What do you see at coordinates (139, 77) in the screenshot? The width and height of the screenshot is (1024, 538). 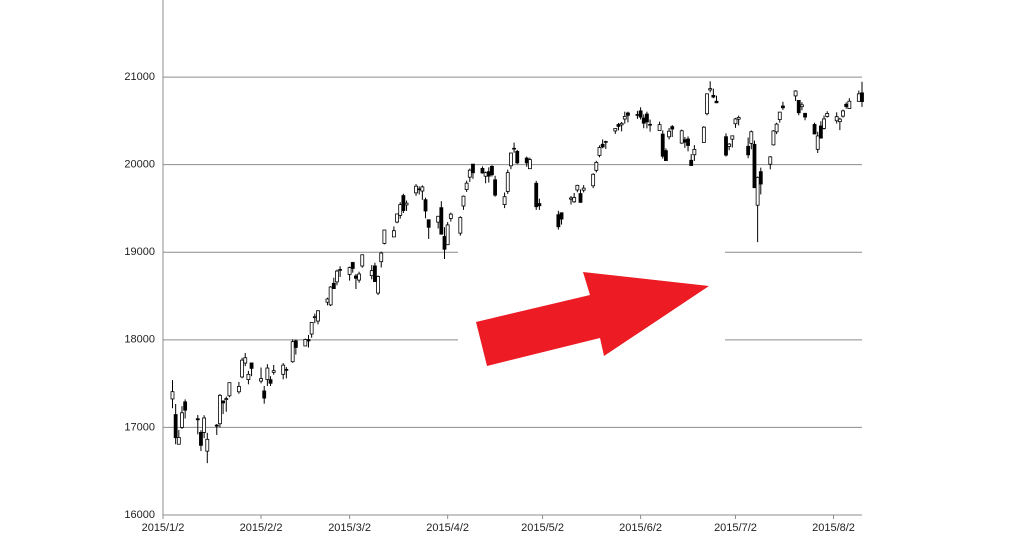 I see `y-tick-label: 21000` at bounding box center [139, 77].